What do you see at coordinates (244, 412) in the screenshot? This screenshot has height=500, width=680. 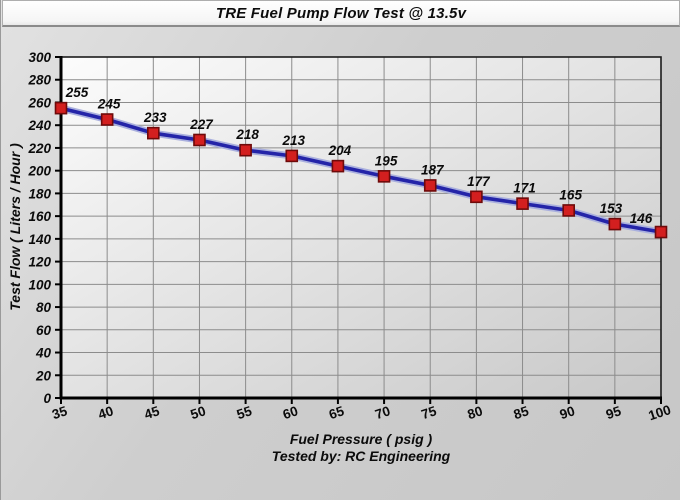 I see `x-tick-label: 55` at bounding box center [244, 412].